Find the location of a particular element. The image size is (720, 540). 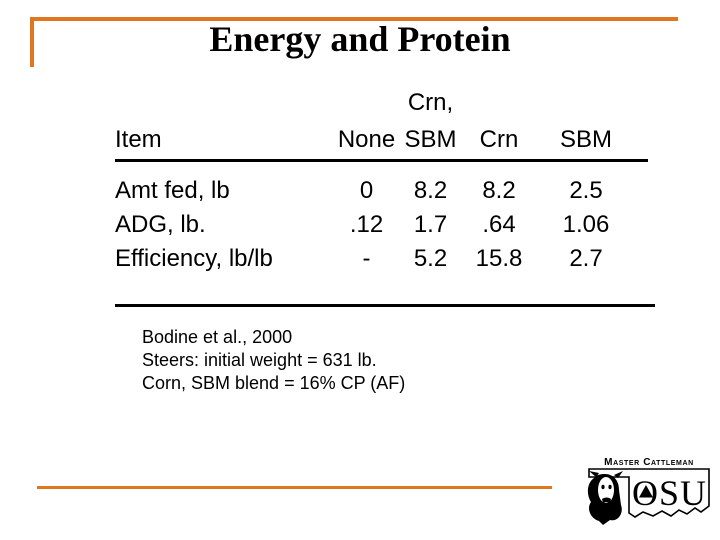

row-label: Amt fed, lb is located at coordinates (172, 190).